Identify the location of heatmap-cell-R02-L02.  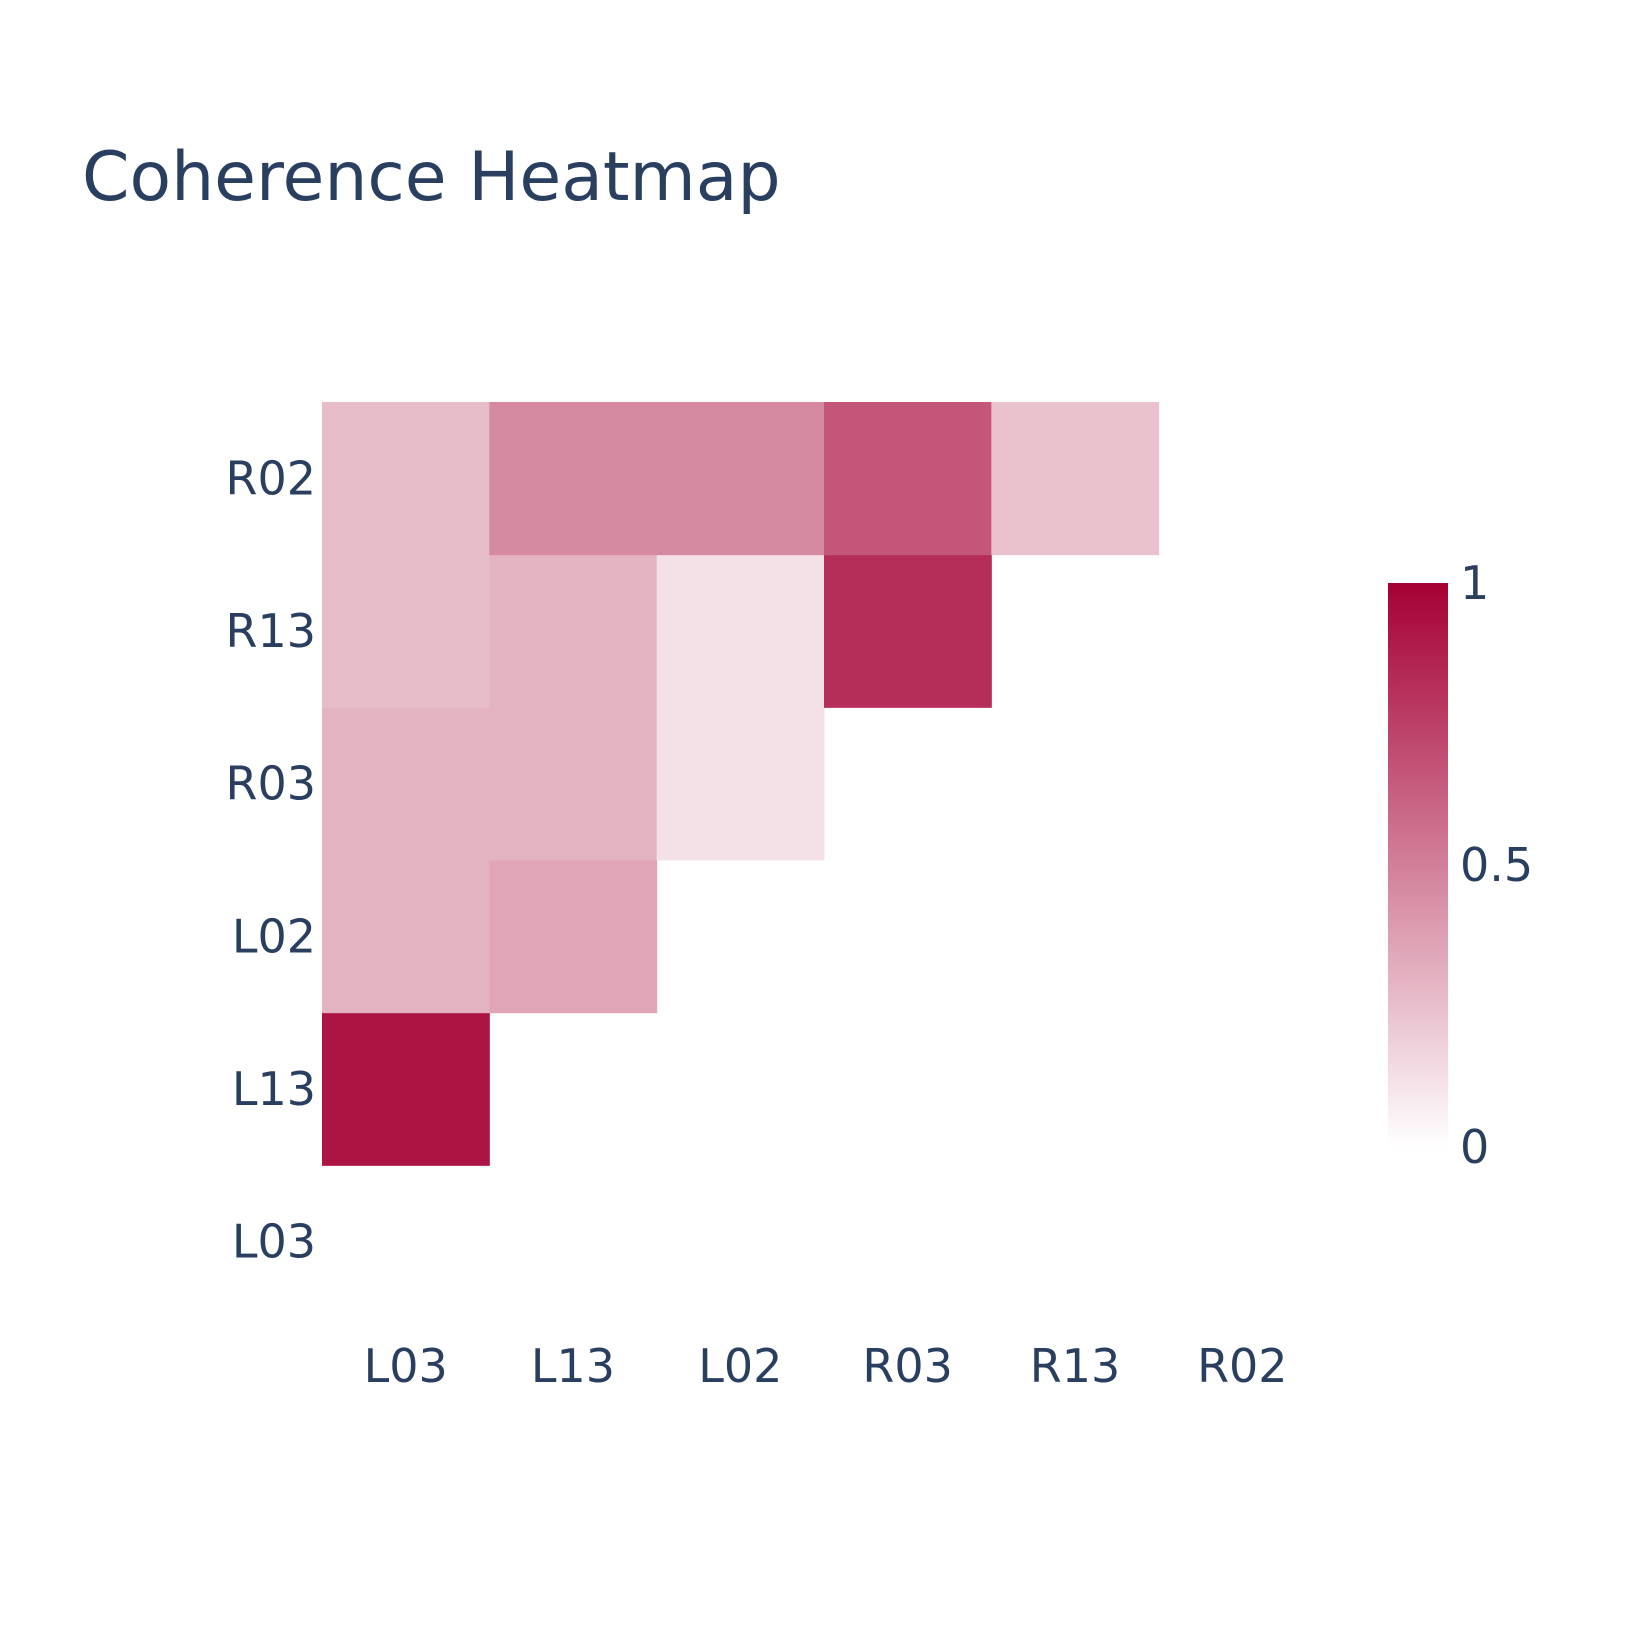
(740, 479).